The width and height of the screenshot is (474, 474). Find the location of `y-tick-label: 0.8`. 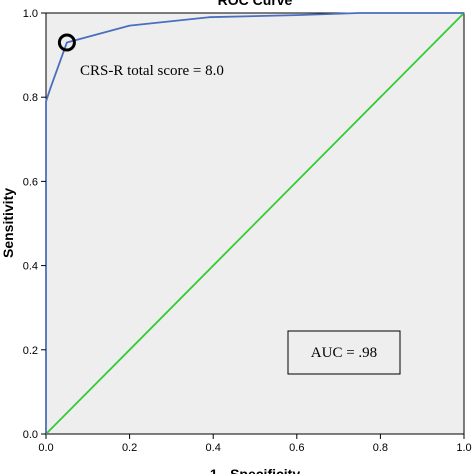

y-tick-label: 0.8 is located at coordinates (30, 98).